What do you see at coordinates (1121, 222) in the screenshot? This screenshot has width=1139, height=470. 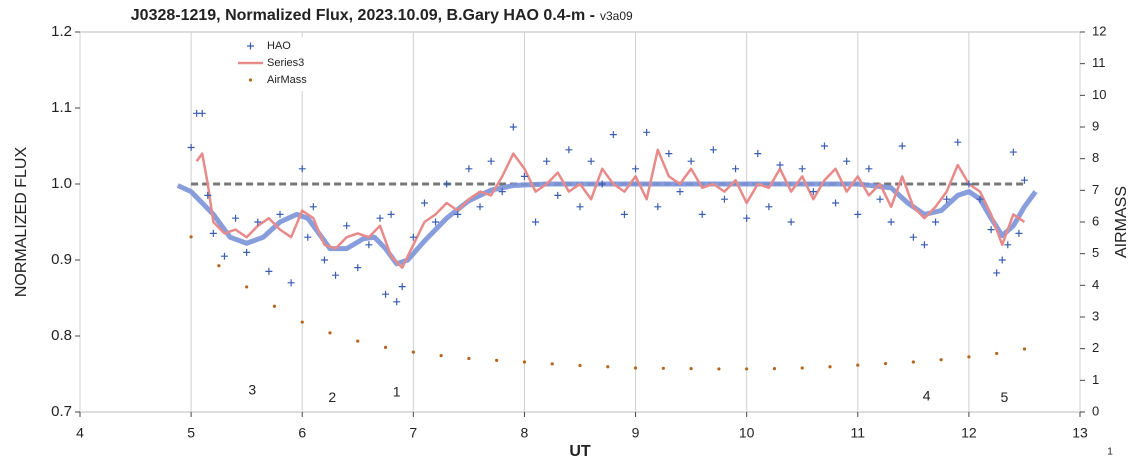 I see `y2-axis-label: AIRMASS` at bounding box center [1121, 222].